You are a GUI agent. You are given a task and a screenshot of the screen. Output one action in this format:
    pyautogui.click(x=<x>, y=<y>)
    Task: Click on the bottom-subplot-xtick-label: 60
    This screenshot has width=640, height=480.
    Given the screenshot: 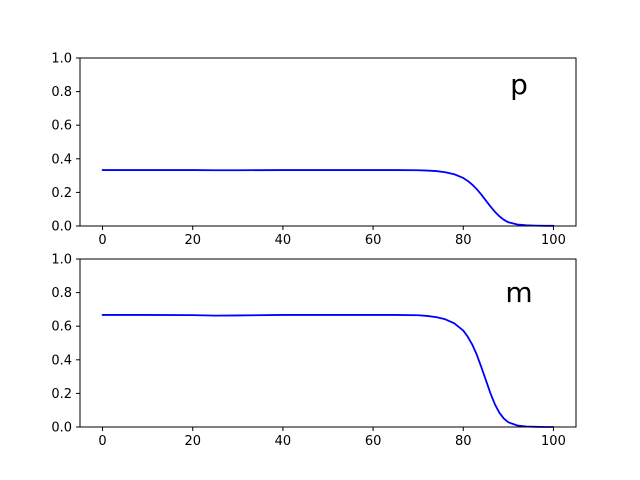 What is the action you would take?
    pyautogui.click(x=373, y=441)
    